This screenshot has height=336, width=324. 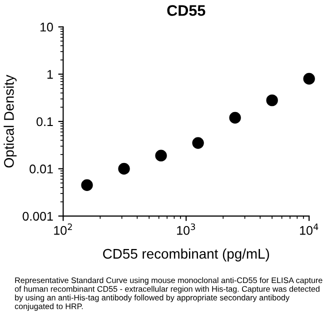 What do you see at coordinates (63, 229) in the screenshot?
I see `x-tick-label: 10$^{2}$` at bounding box center [63, 229].